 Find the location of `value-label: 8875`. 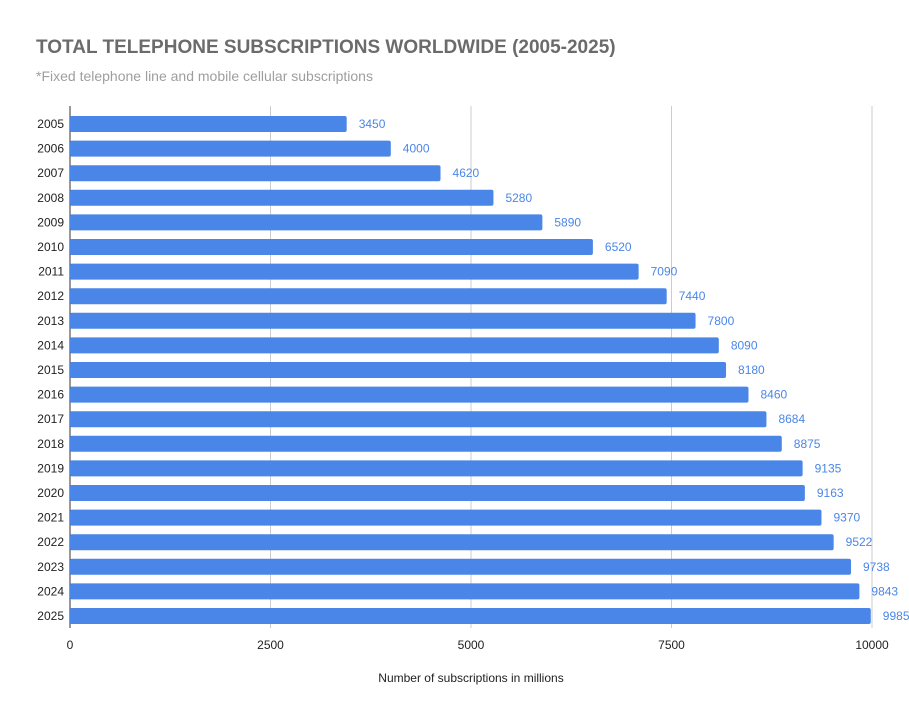

value-label: 8875 is located at coordinates (807, 444).